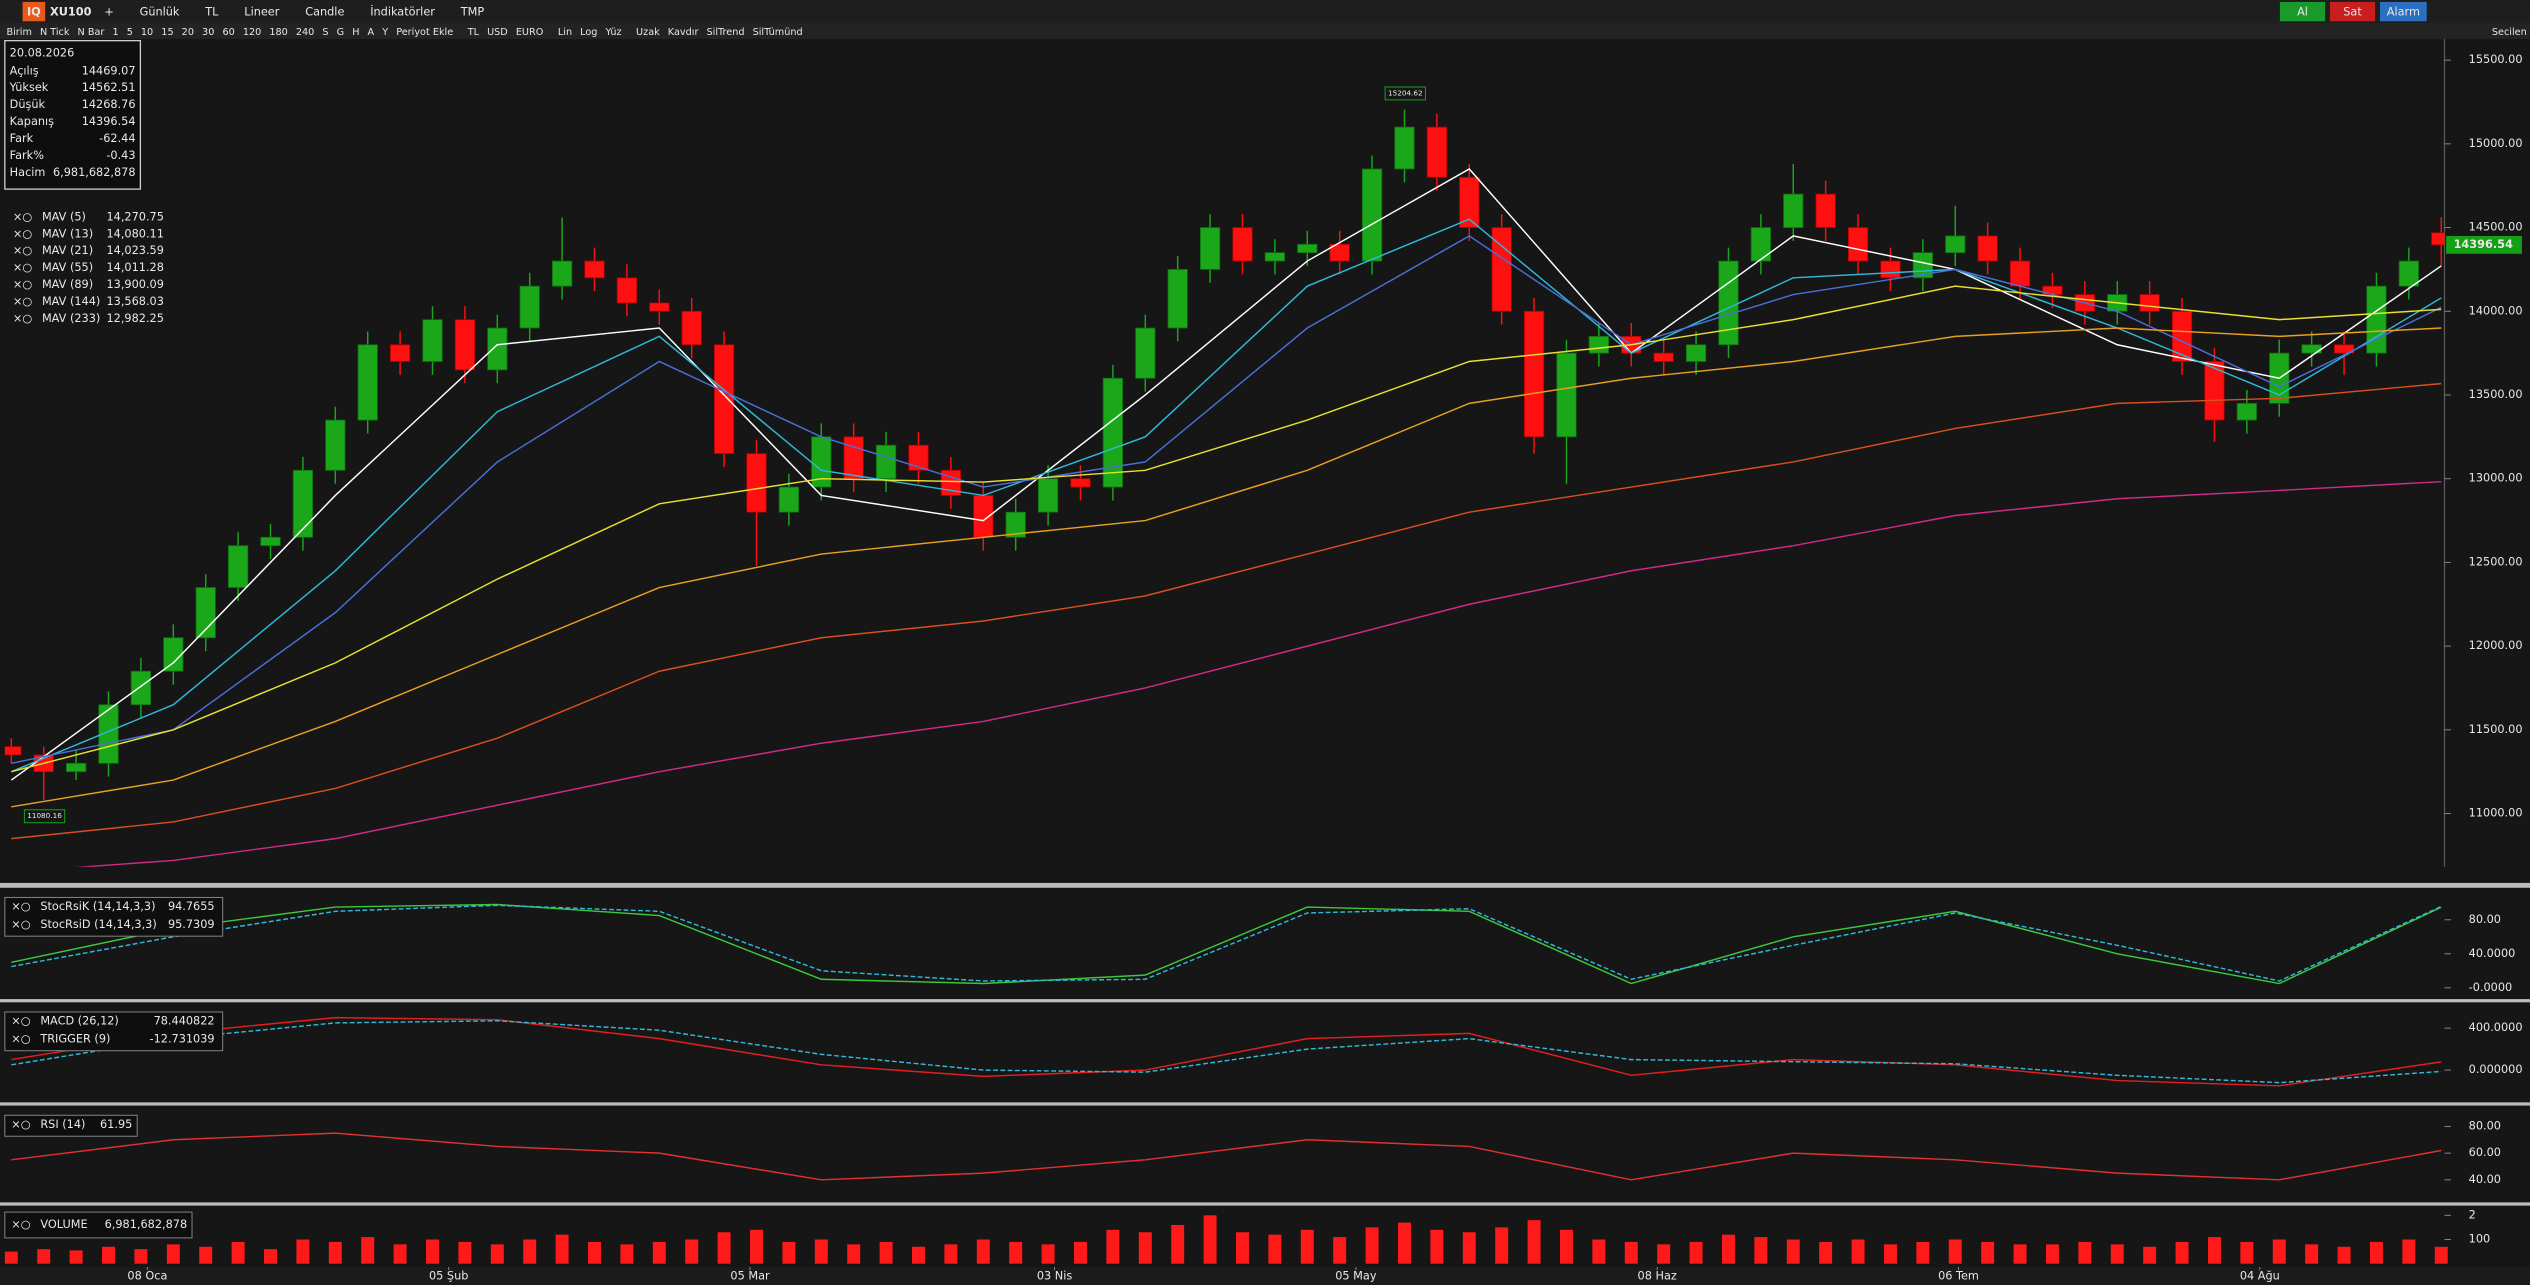 The height and width of the screenshot is (1285, 2530). What do you see at coordinates (371, 32) in the screenshot?
I see `toolbar-item: A` at bounding box center [371, 32].